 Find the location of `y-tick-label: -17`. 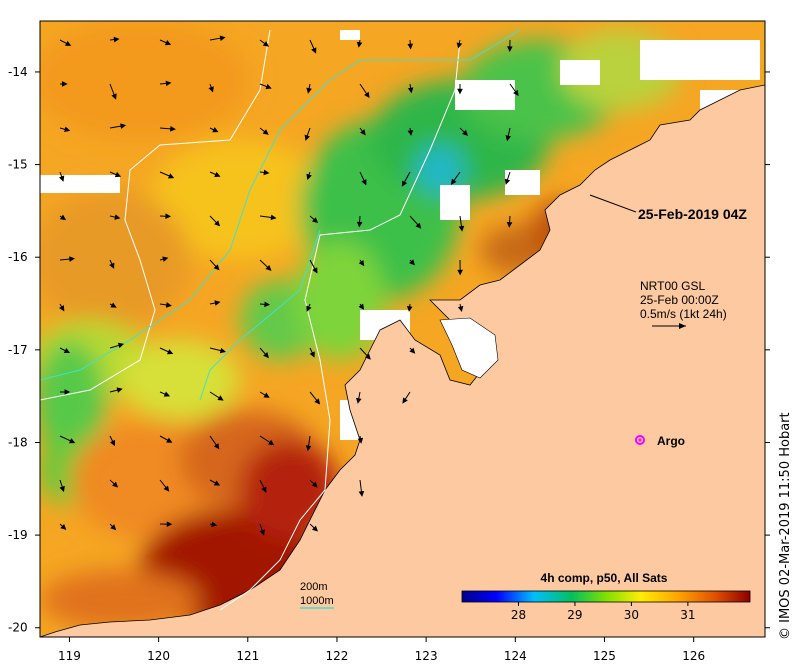

y-tick-label: -17 is located at coordinates (18, 350).